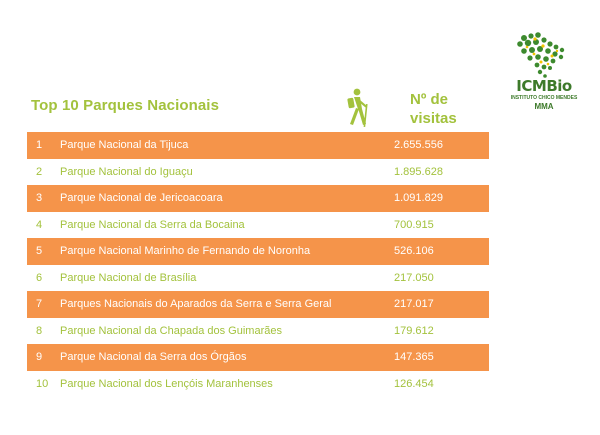 The image size is (600, 435). I want to click on rank: 3, so click(39, 198).